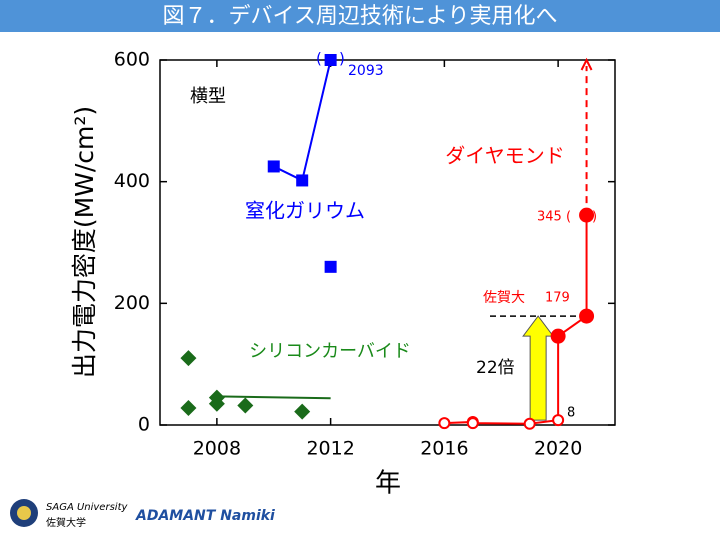 This screenshot has width=720, height=540. Describe the element at coordinates (586, 64) in the screenshot. I see `offscale-arrowhead` at that location.